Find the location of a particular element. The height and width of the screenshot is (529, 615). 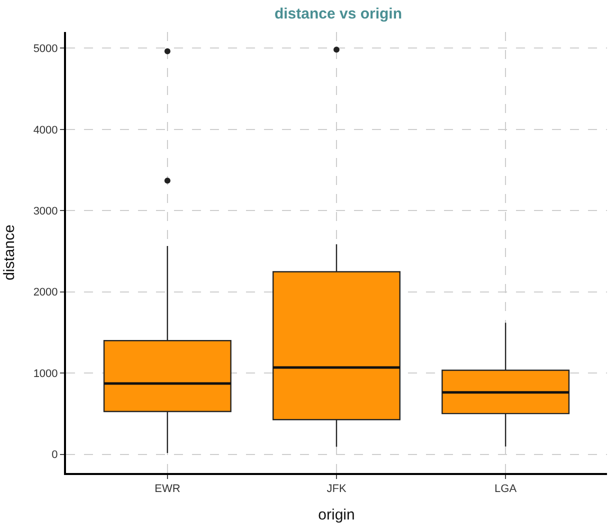

y-tick-label: 5000 is located at coordinates (45, 49).